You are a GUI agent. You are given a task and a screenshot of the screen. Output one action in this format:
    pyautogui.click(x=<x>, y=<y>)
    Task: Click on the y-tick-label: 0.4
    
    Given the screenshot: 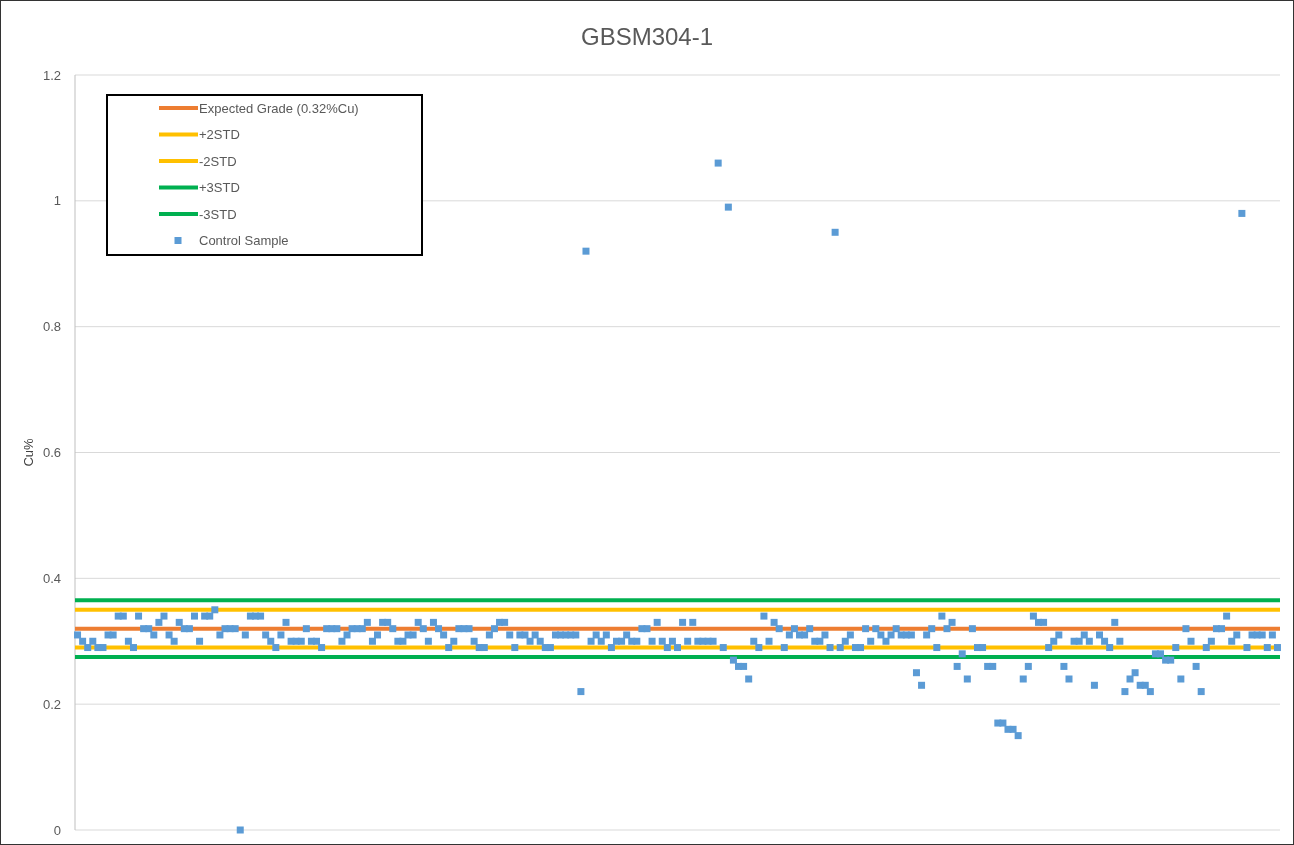 What is the action you would take?
    pyautogui.click(x=51, y=578)
    